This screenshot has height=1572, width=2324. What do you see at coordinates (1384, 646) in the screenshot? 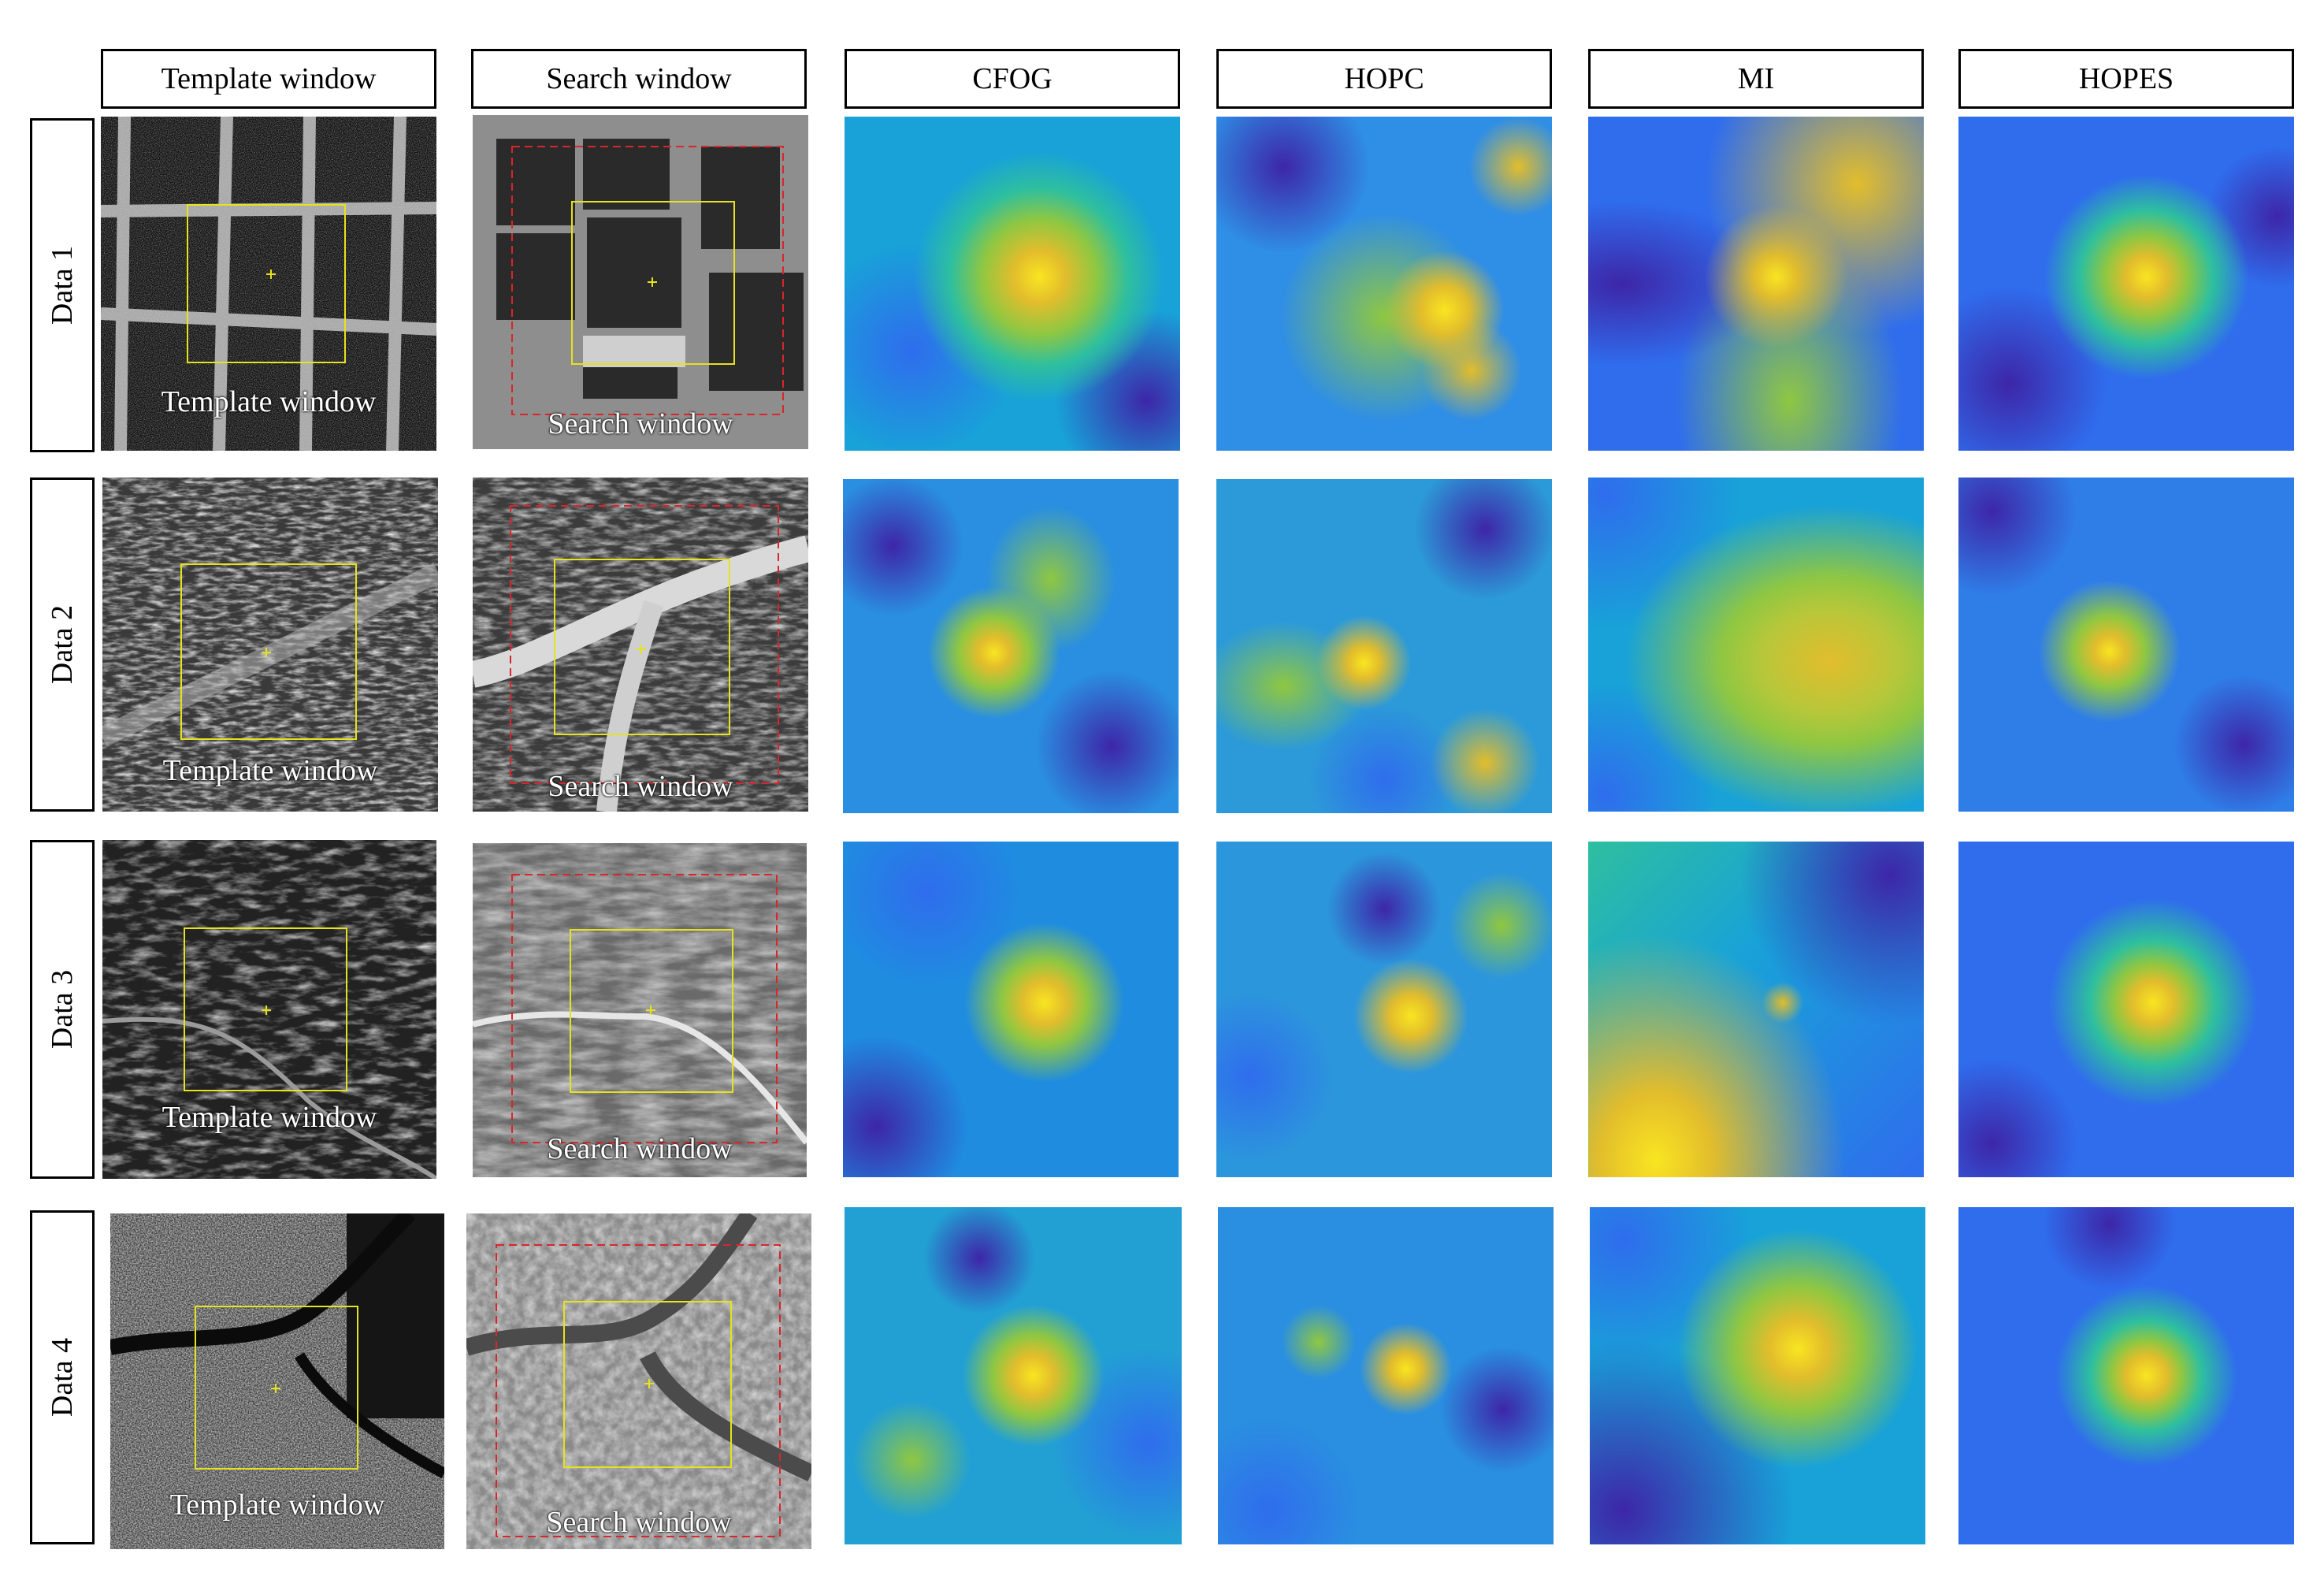
I see `data-2-hopc-similarity-map` at bounding box center [1384, 646].